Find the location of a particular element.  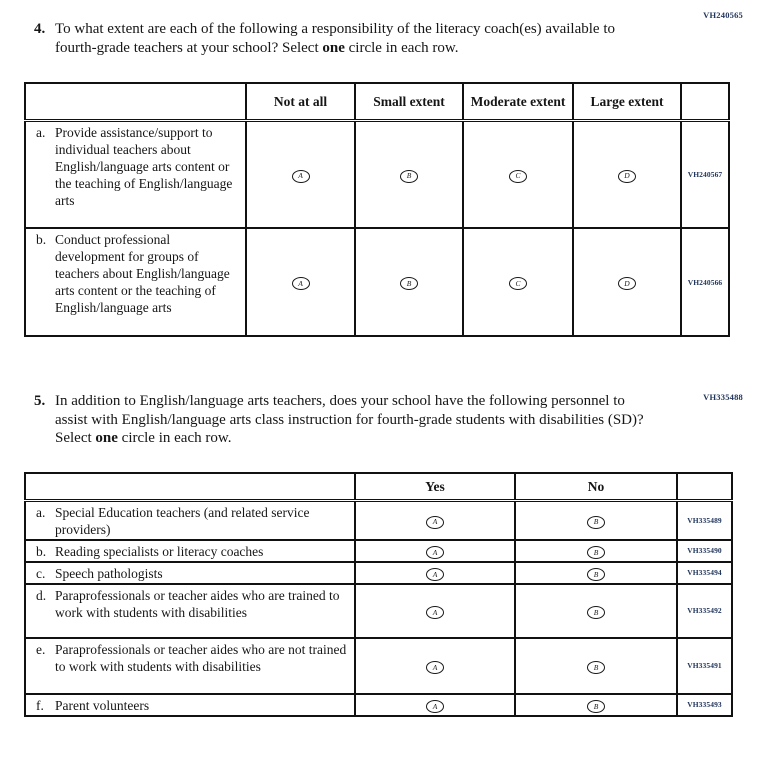

row-variable-code: VH335493 is located at coordinates (704, 704).